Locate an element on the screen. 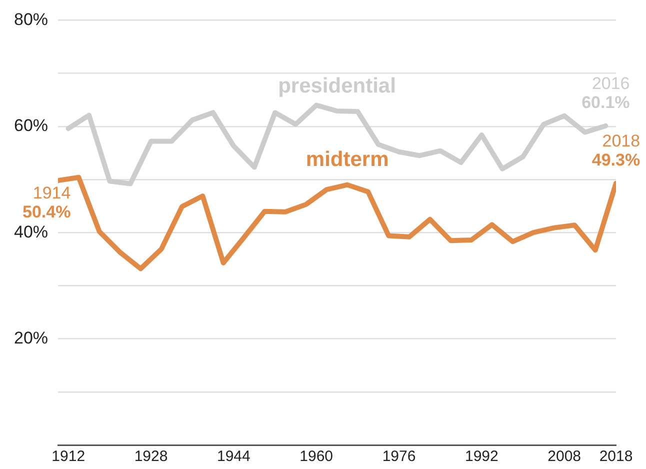 The width and height of the screenshot is (646, 469). series-label: midterm is located at coordinates (347, 160).